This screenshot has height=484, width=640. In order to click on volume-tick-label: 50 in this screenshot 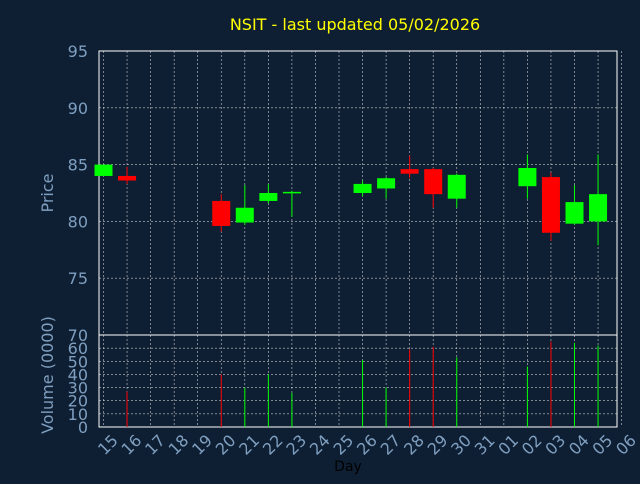, I will do `click(78, 361)`.